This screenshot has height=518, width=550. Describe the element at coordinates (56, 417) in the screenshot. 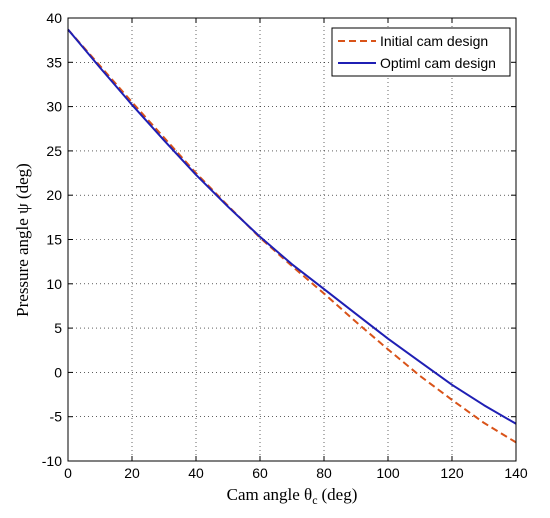

I see `y-tick-label: -5` at that location.